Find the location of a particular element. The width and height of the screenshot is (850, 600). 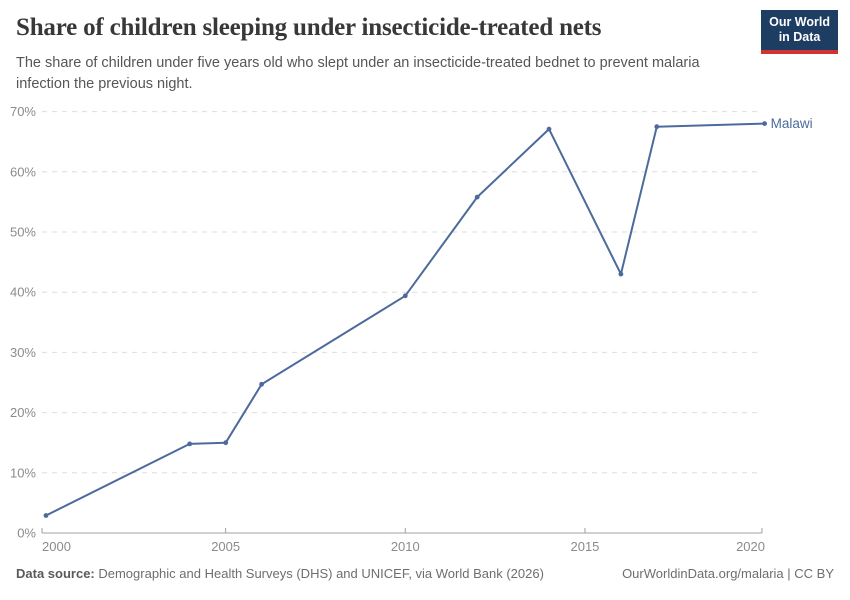

y-tick-label: 40% is located at coordinates (23, 292).